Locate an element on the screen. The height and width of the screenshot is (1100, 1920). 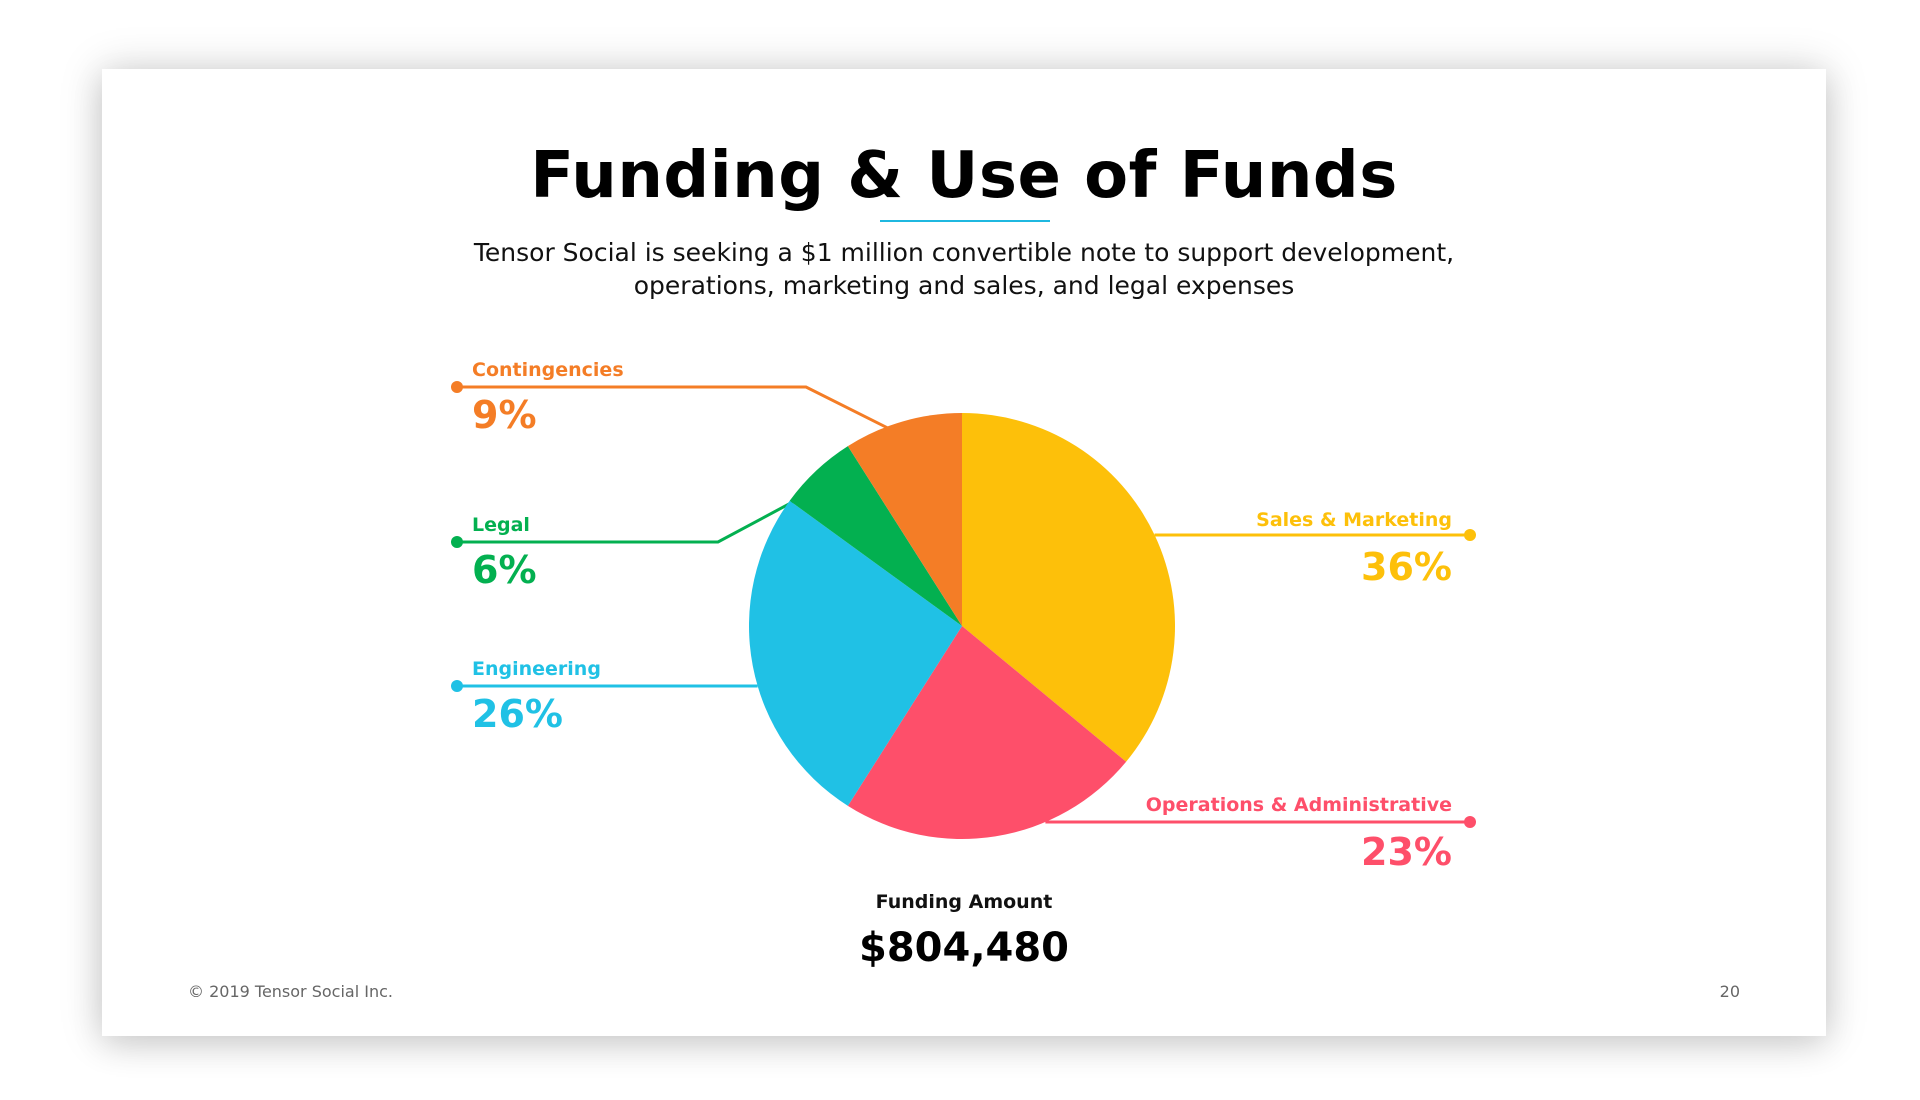
label-contingencies: Contingencies is located at coordinates (548, 370).